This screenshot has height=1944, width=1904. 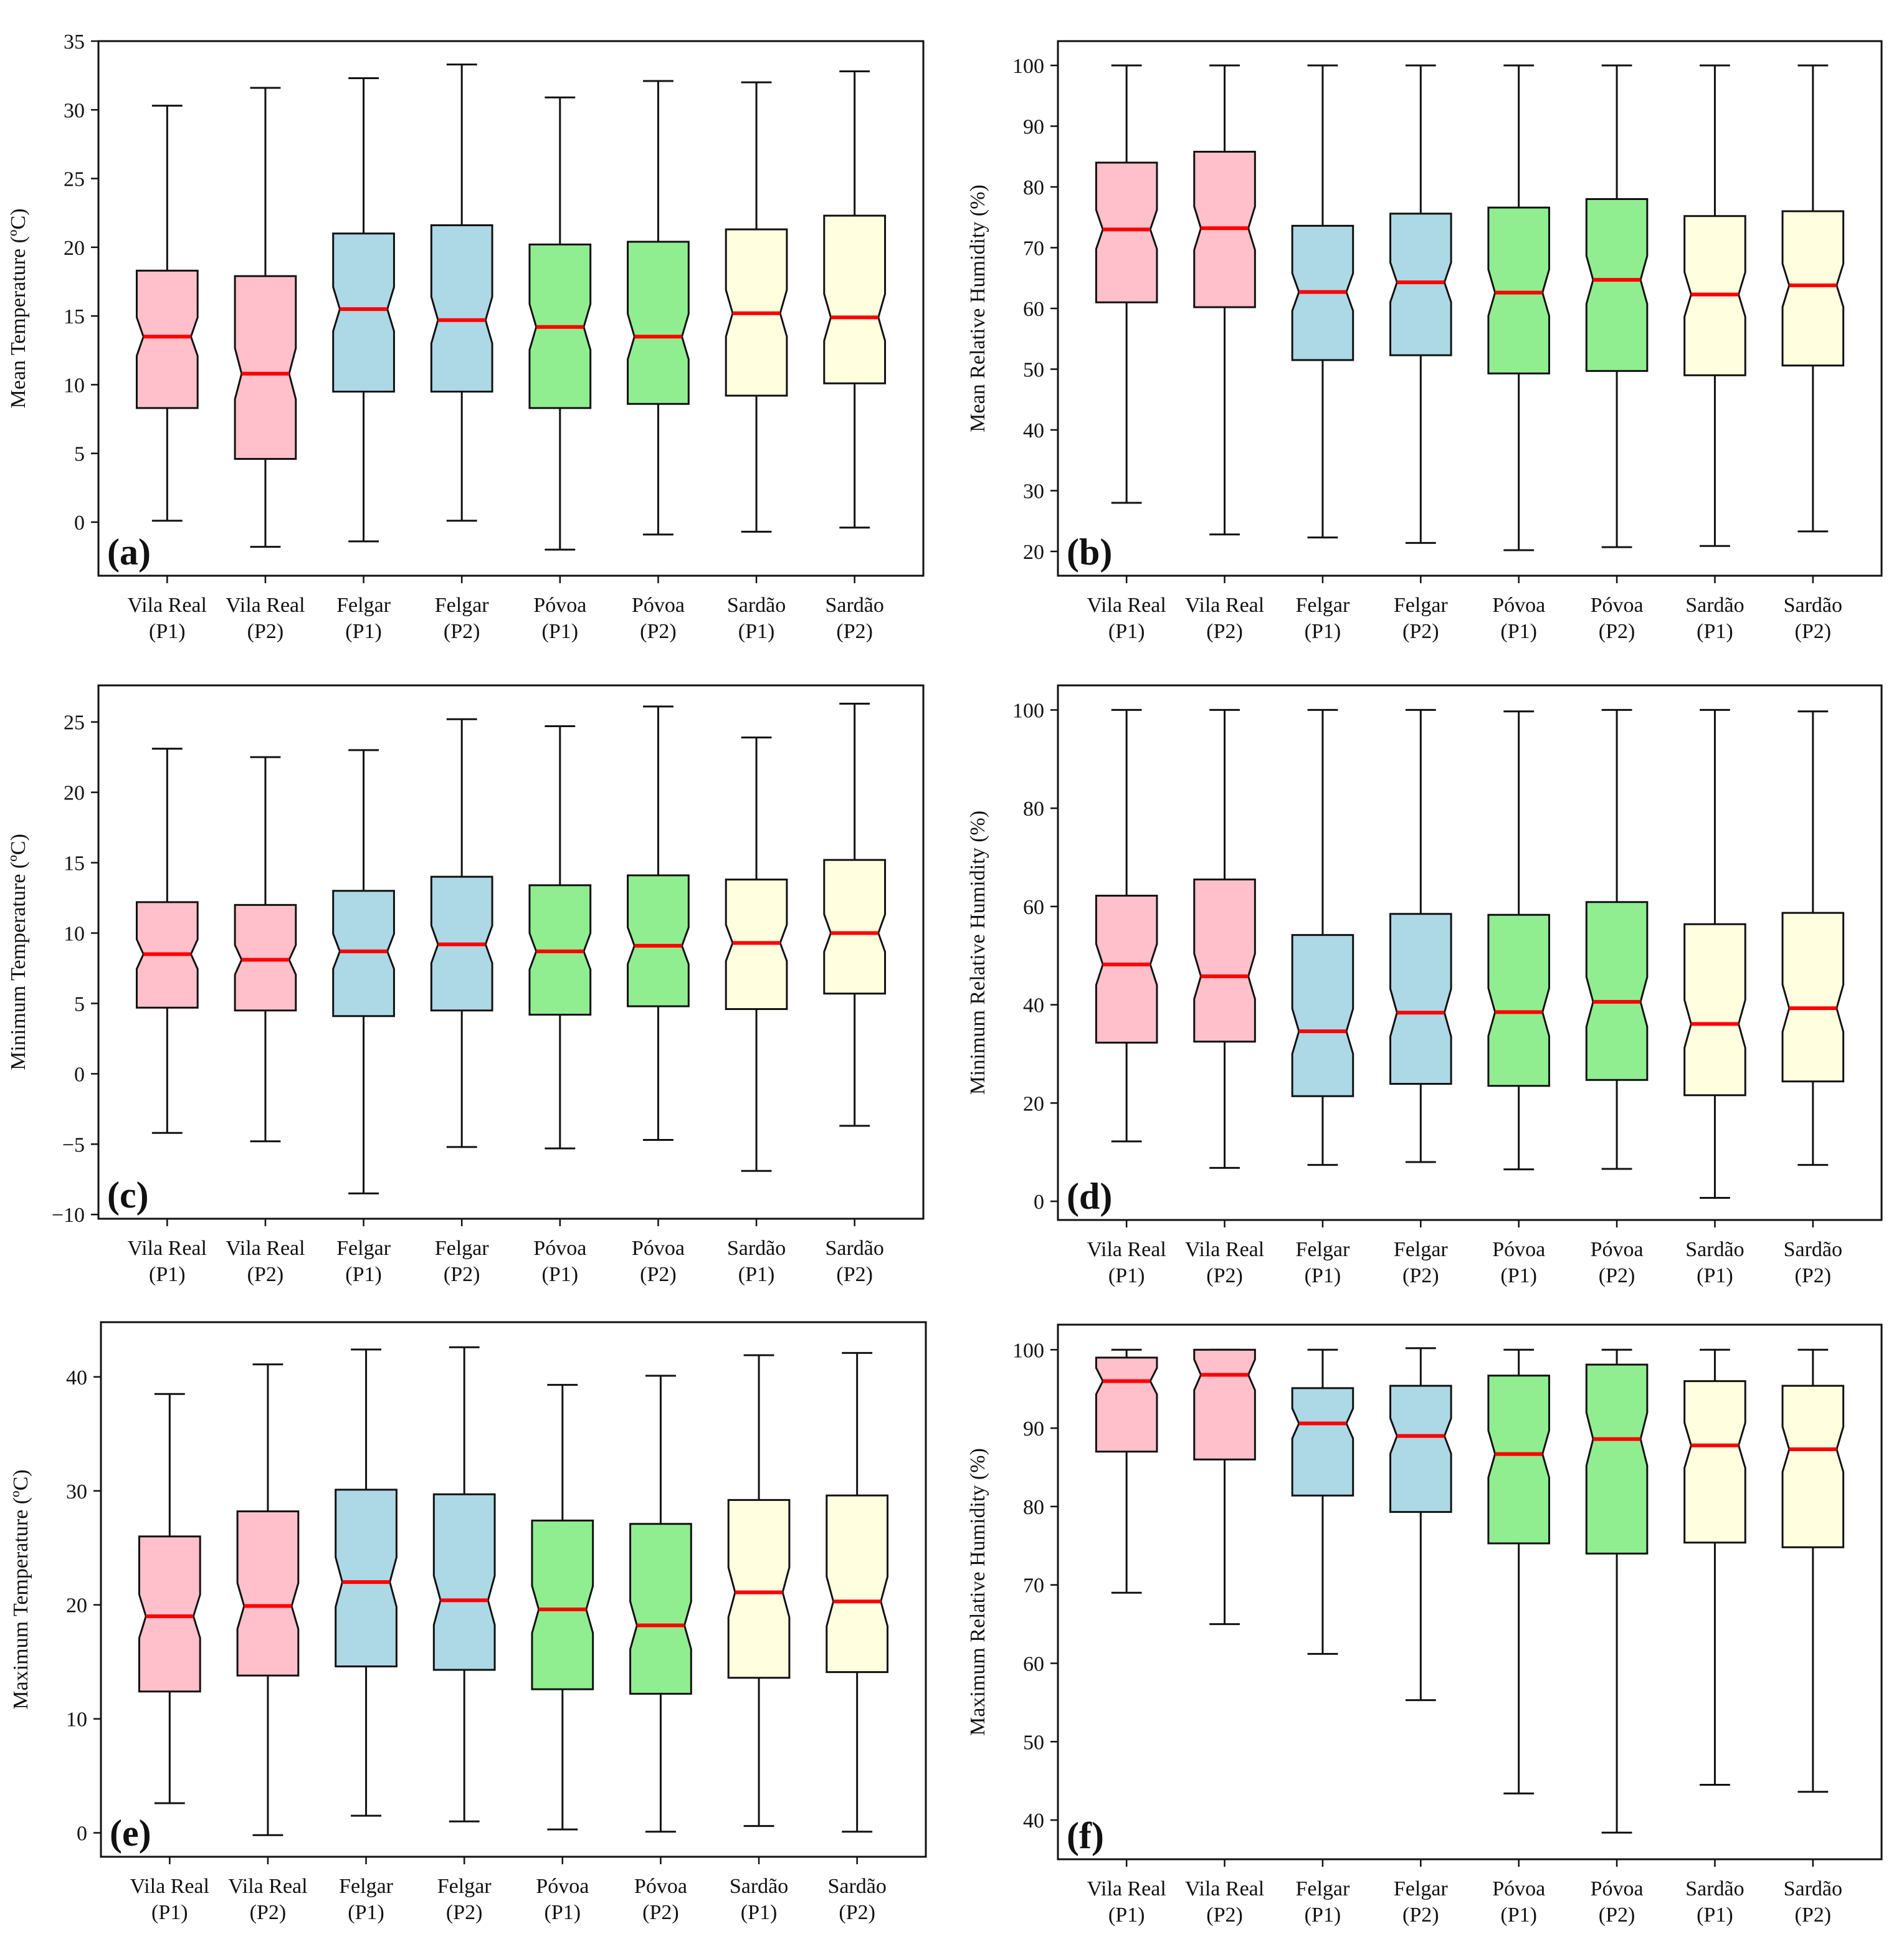 I want to click on y-axis-label-c: Minimum Temperature (ºC), so click(x=19, y=952).